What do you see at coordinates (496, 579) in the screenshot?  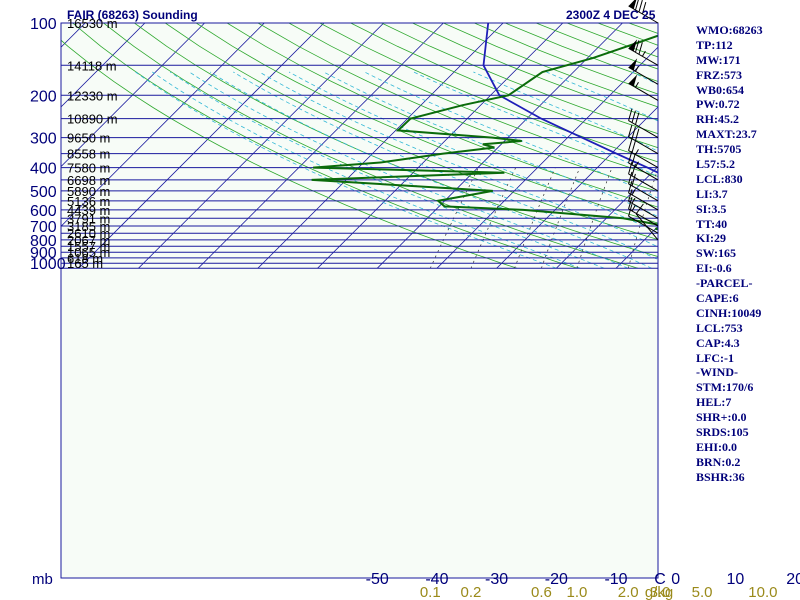 I see `temperature-tick-label: -30` at bounding box center [496, 579].